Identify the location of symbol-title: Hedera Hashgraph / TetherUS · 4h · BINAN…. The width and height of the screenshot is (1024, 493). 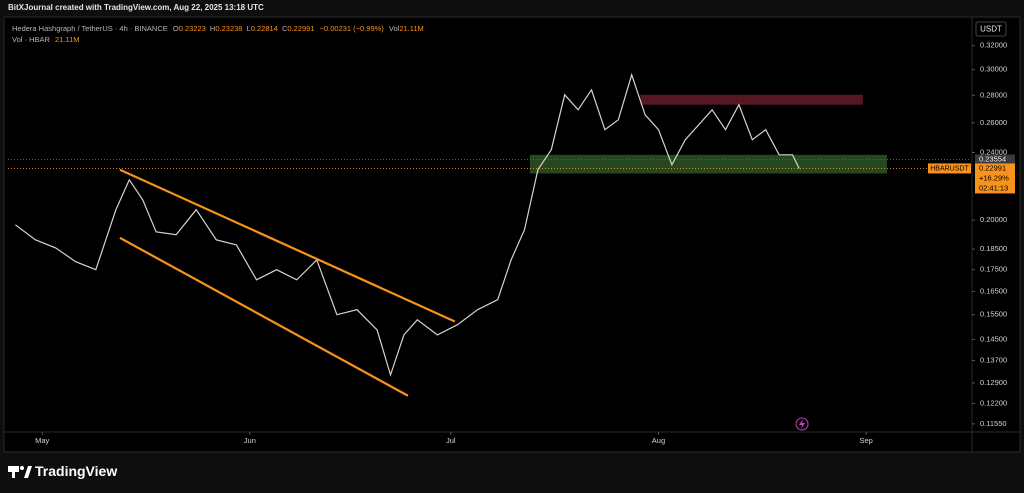
(90, 28).